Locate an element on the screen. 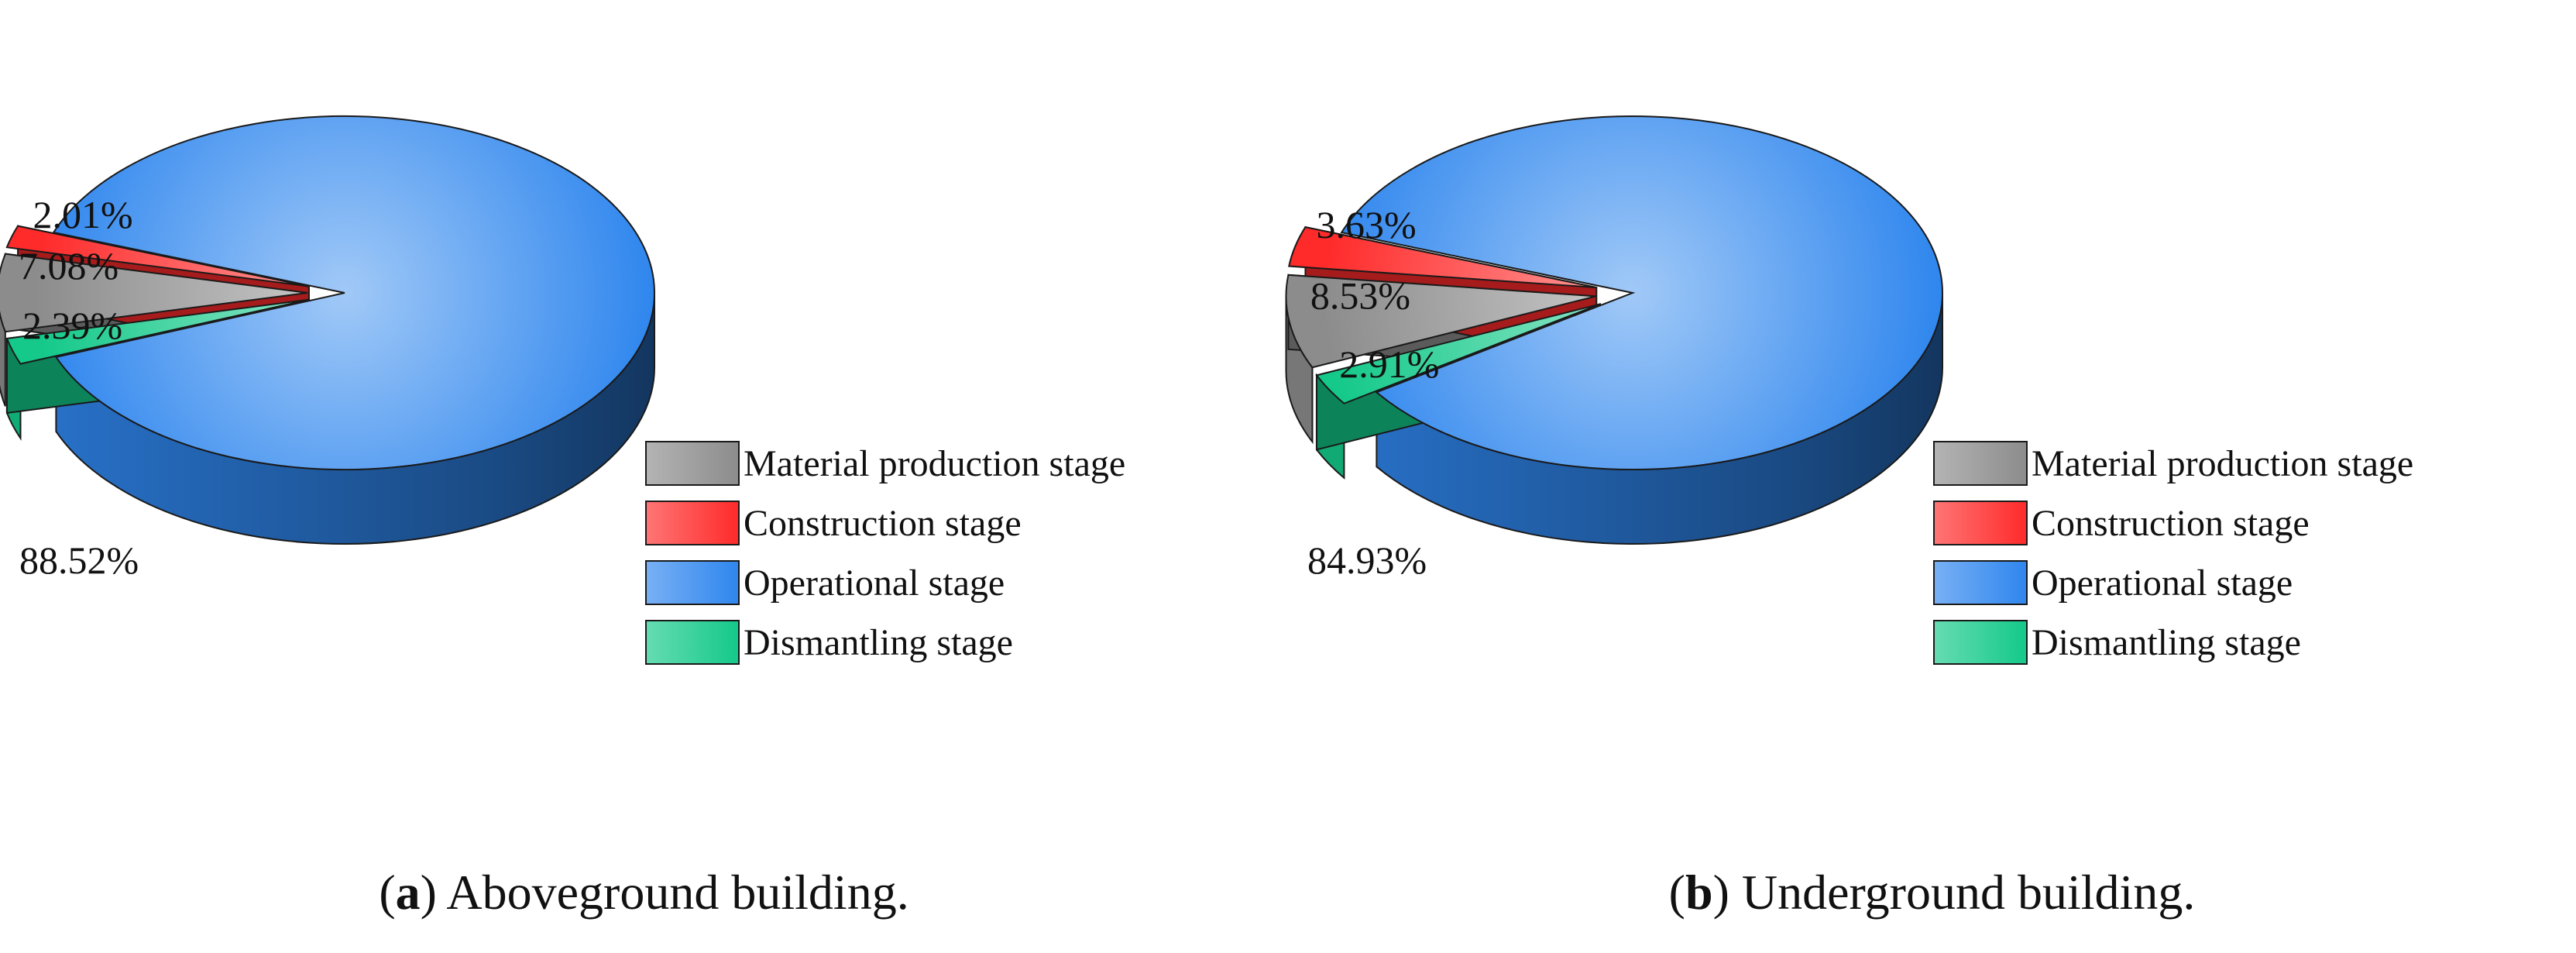 This screenshot has height=953, width=2576. caption-b: (b) Underground building. is located at coordinates (1932, 892).